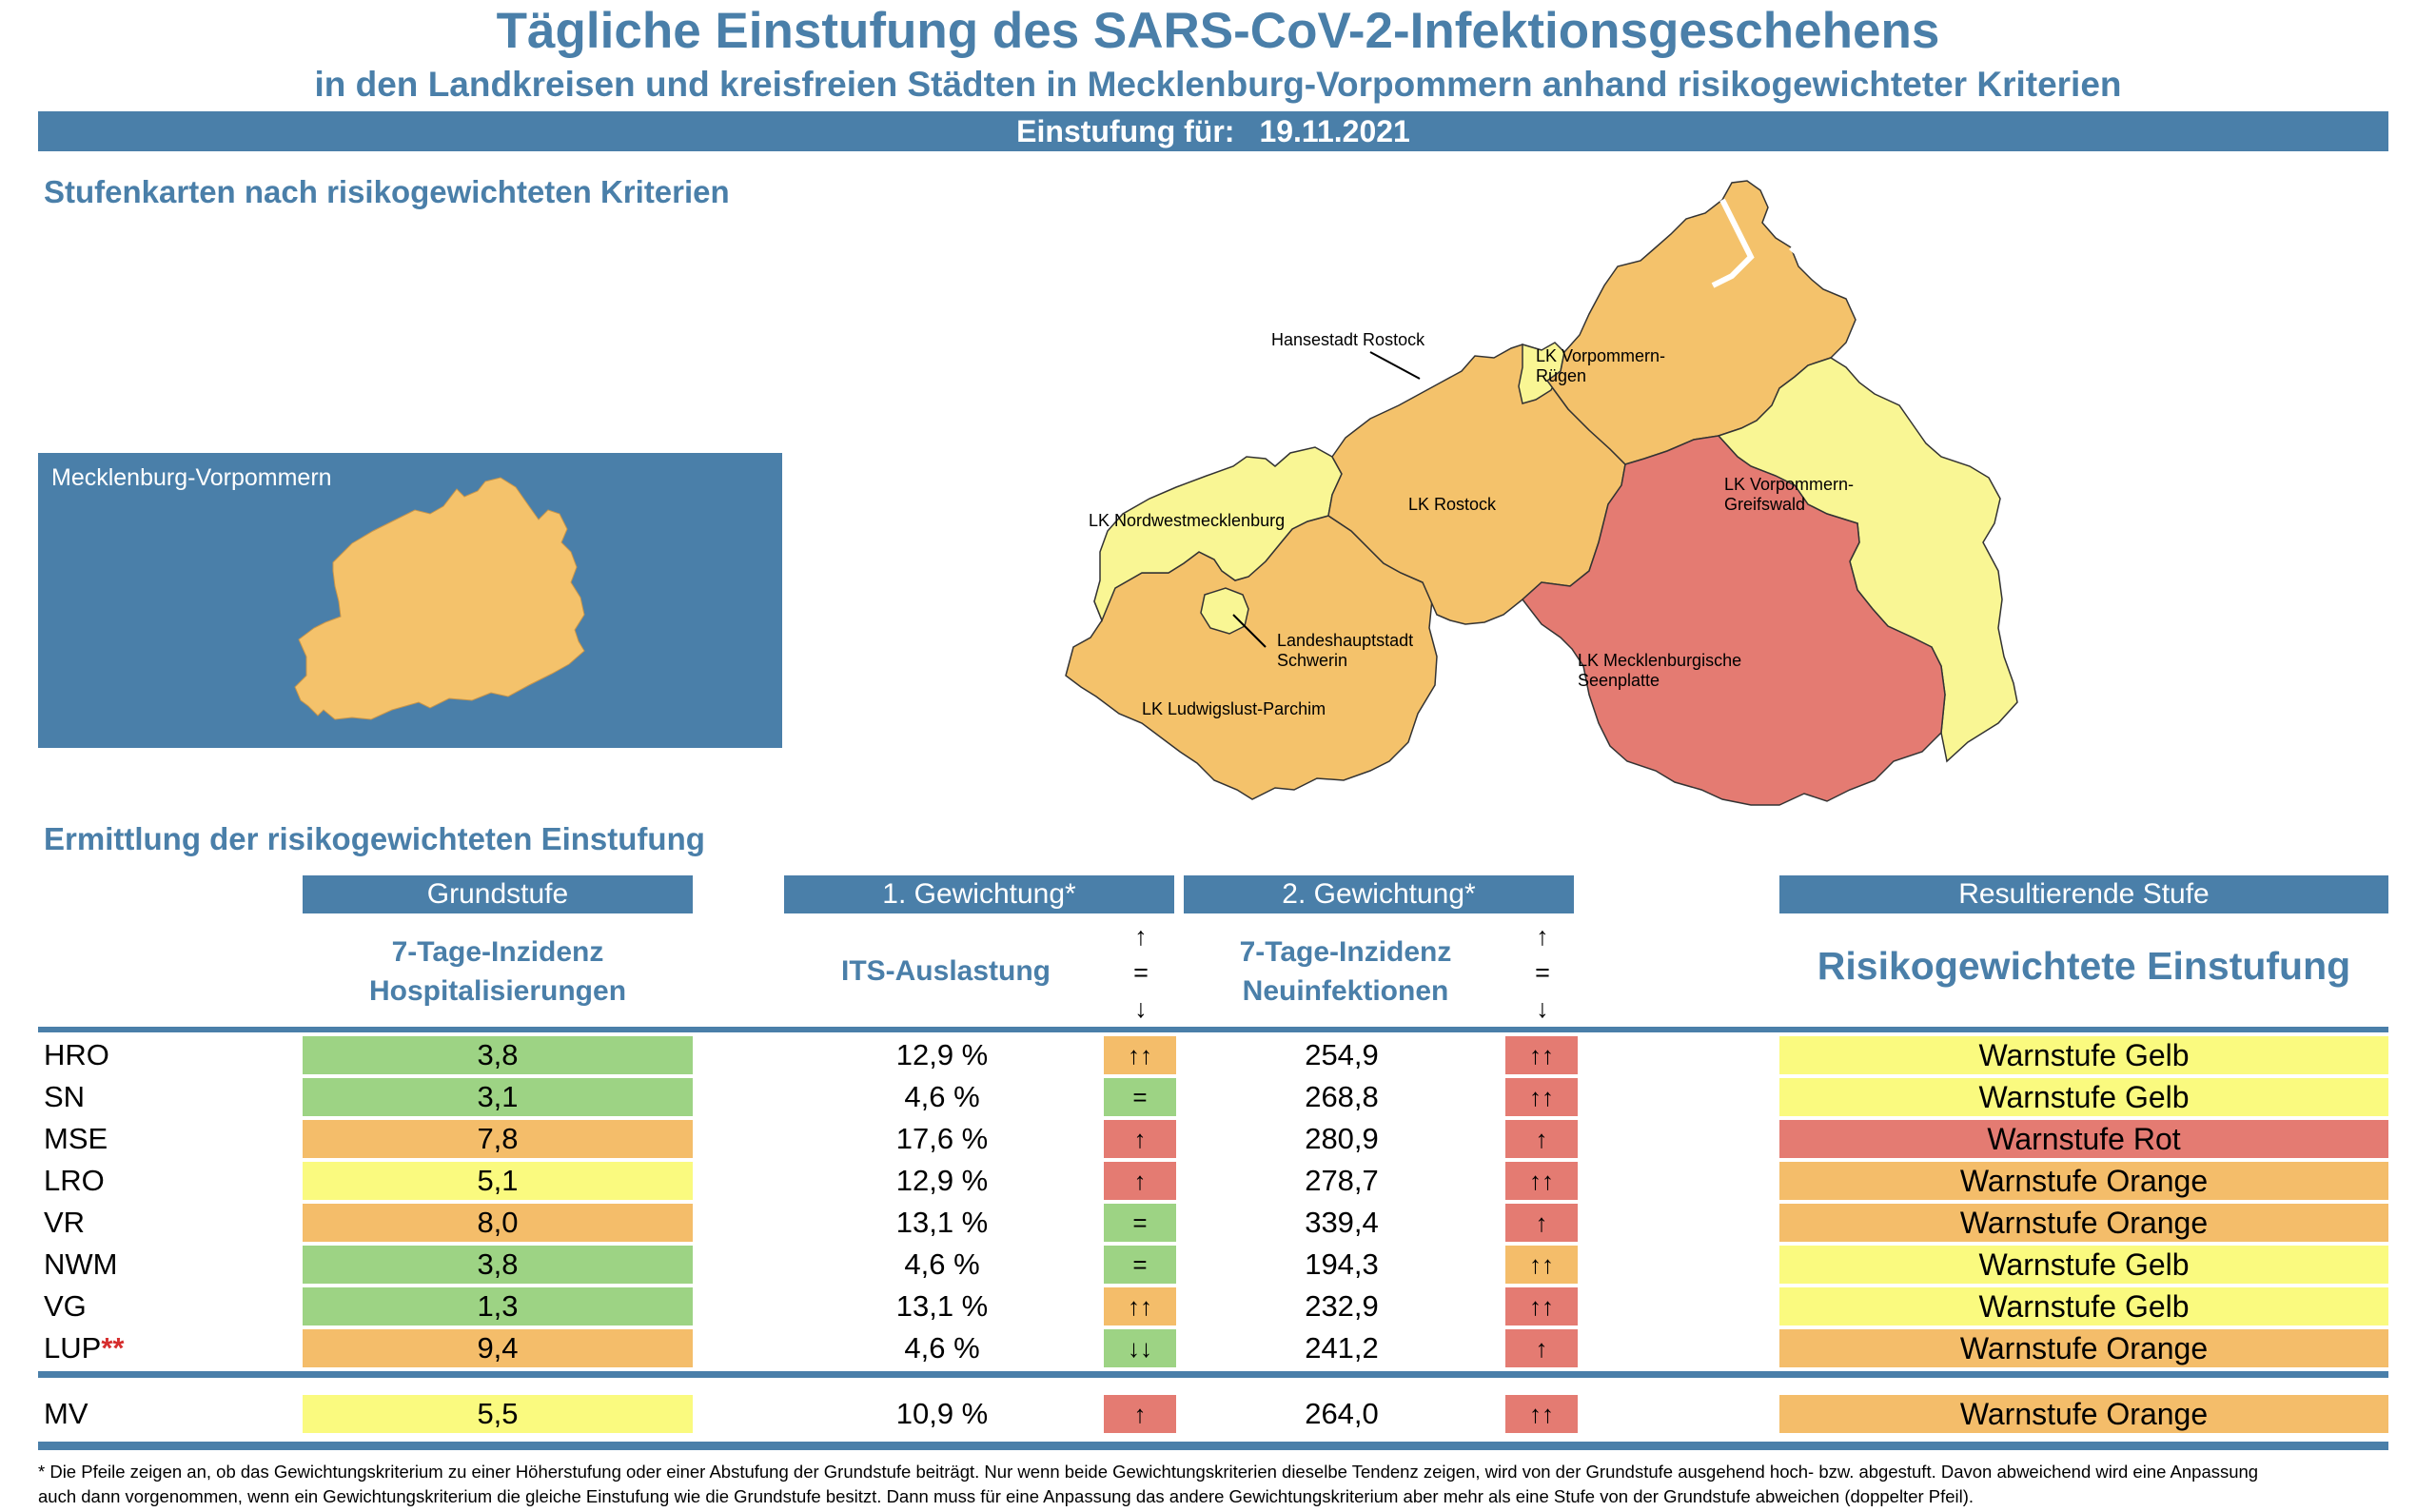 The width and height of the screenshot is (2436, 1512). What do you see at coordinates (498, 952) in the screenshot?
I see `subheader-grundstufe-line1: 7-Tage-Inzidenz` at bounding box center [498, 952].